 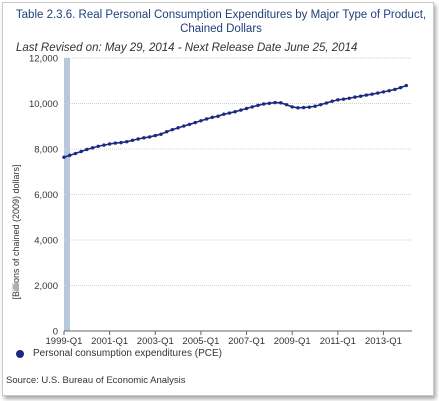 What do you see at coordinates (303, 107) in the screenshot?
I see `data-point-2009-Q3` at bounding box center [303, 107].